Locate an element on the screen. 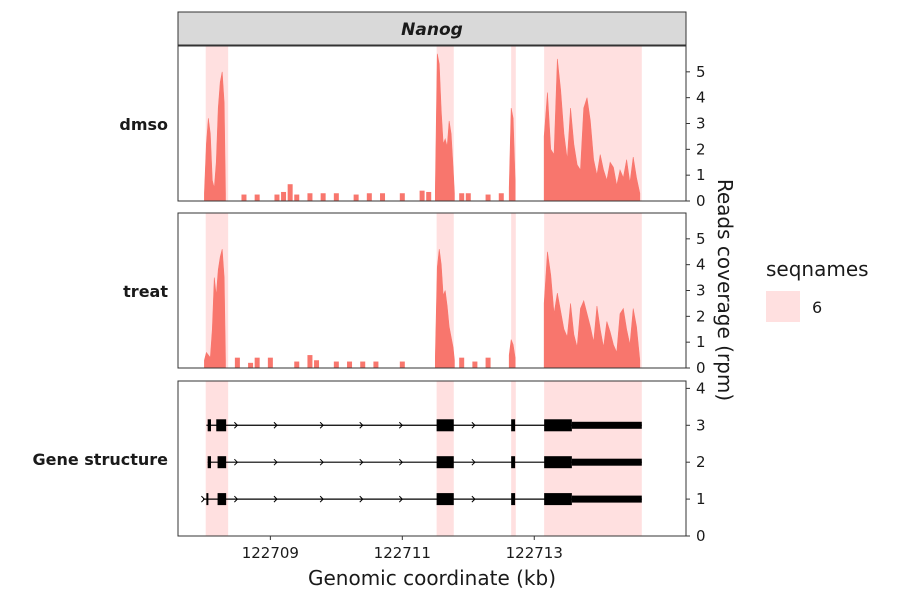 The height and width of the screenshot is (600, 900). legend-key is located at coordinates (783, 306).